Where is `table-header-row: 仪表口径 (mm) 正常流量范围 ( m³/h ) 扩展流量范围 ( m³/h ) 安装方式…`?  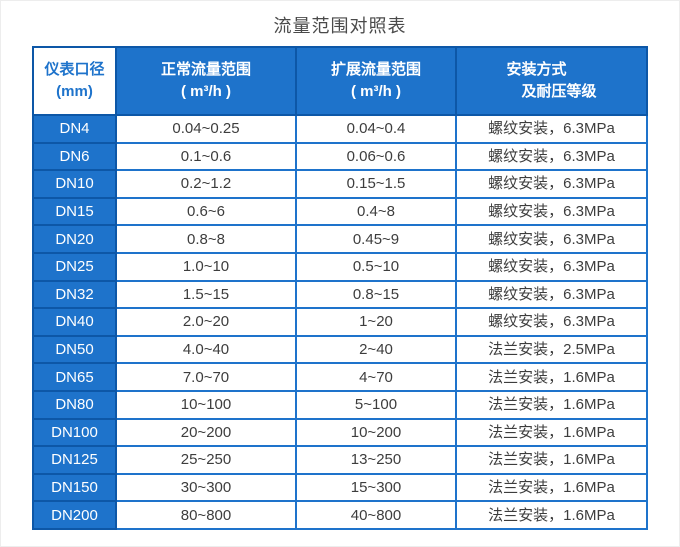 table-header-row: 仪表口径 (mm) 正常流量范围 ( m³/h ) 扩展流量范围 ( m³/h ) 安装方式… is located at coordinates (340, 81).